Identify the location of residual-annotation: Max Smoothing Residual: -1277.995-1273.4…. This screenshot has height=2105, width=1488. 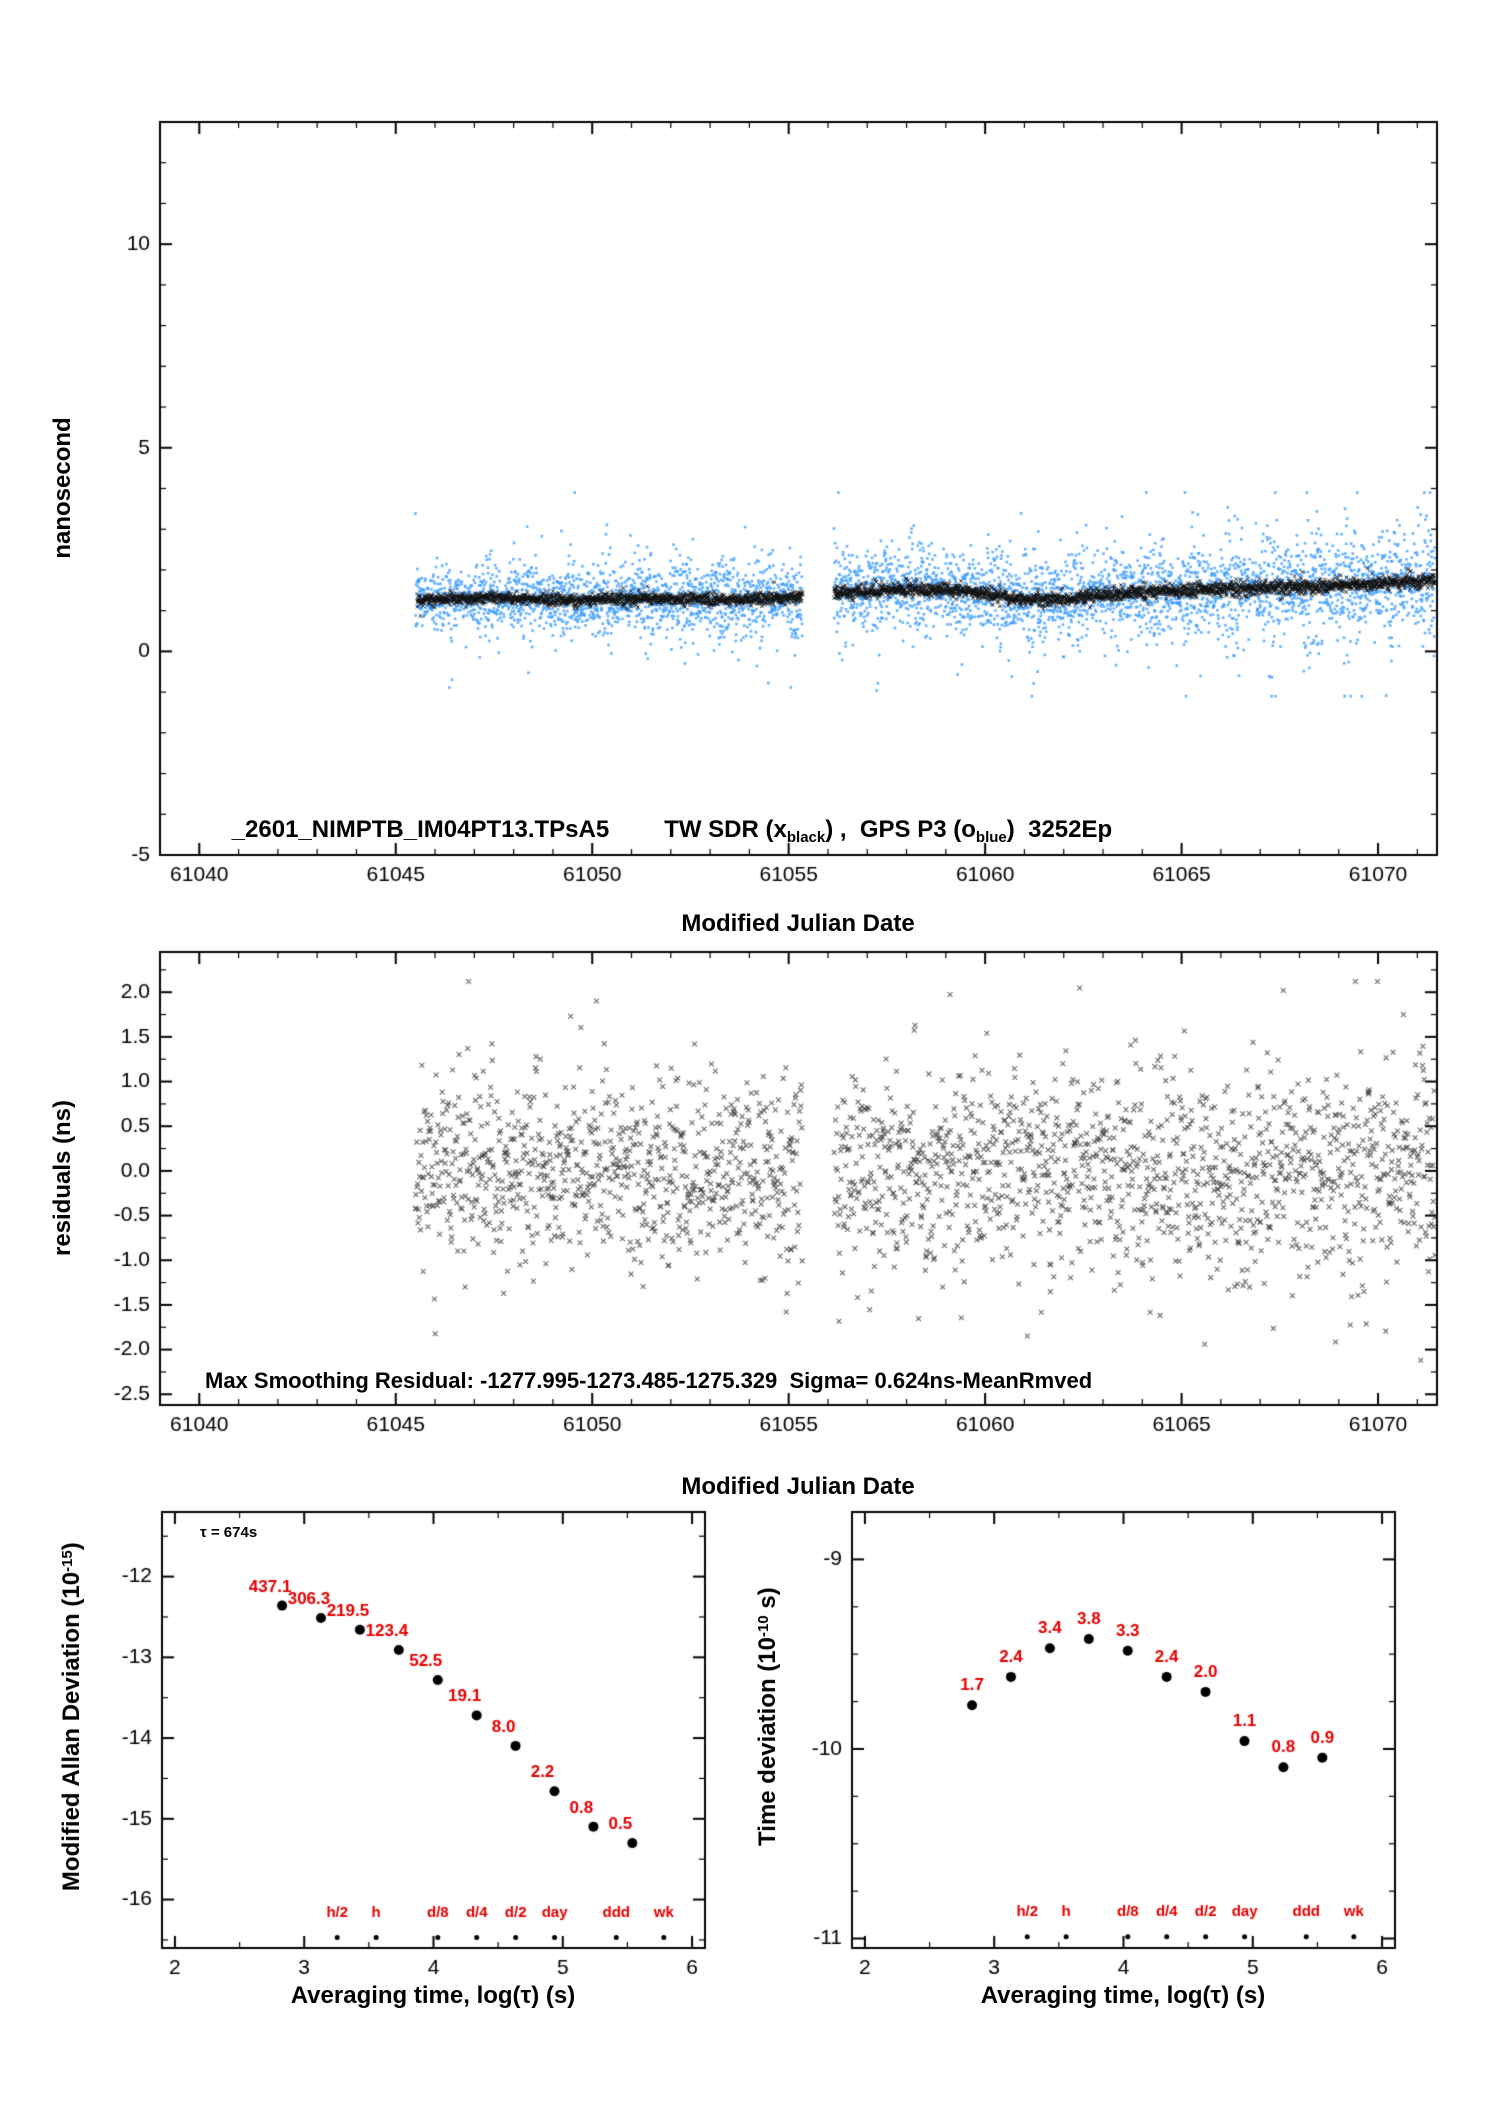
(649, 1380).